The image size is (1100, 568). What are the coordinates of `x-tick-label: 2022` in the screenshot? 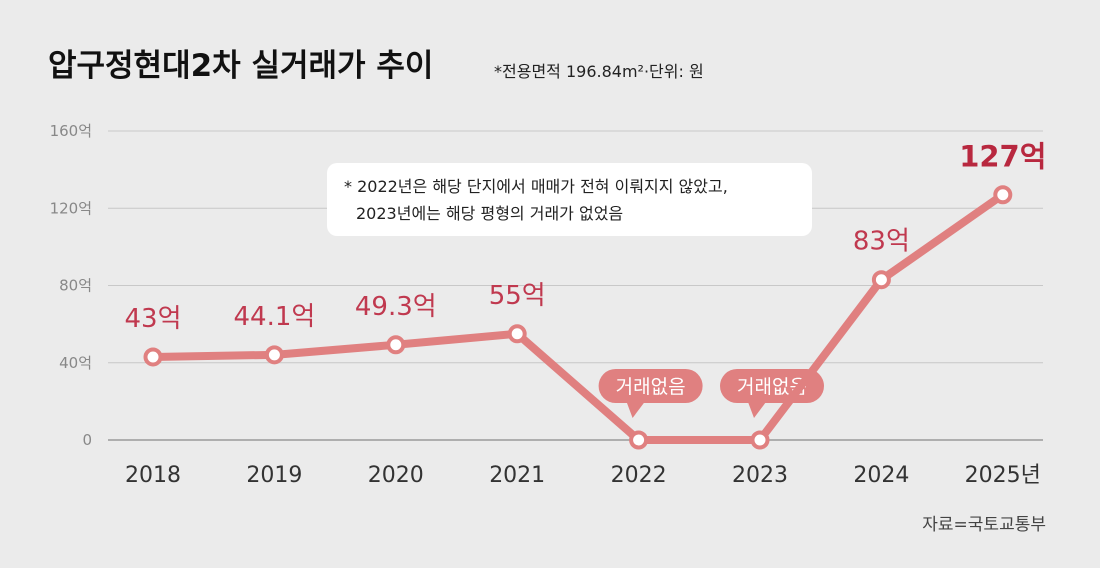 It's located at (639, 475).